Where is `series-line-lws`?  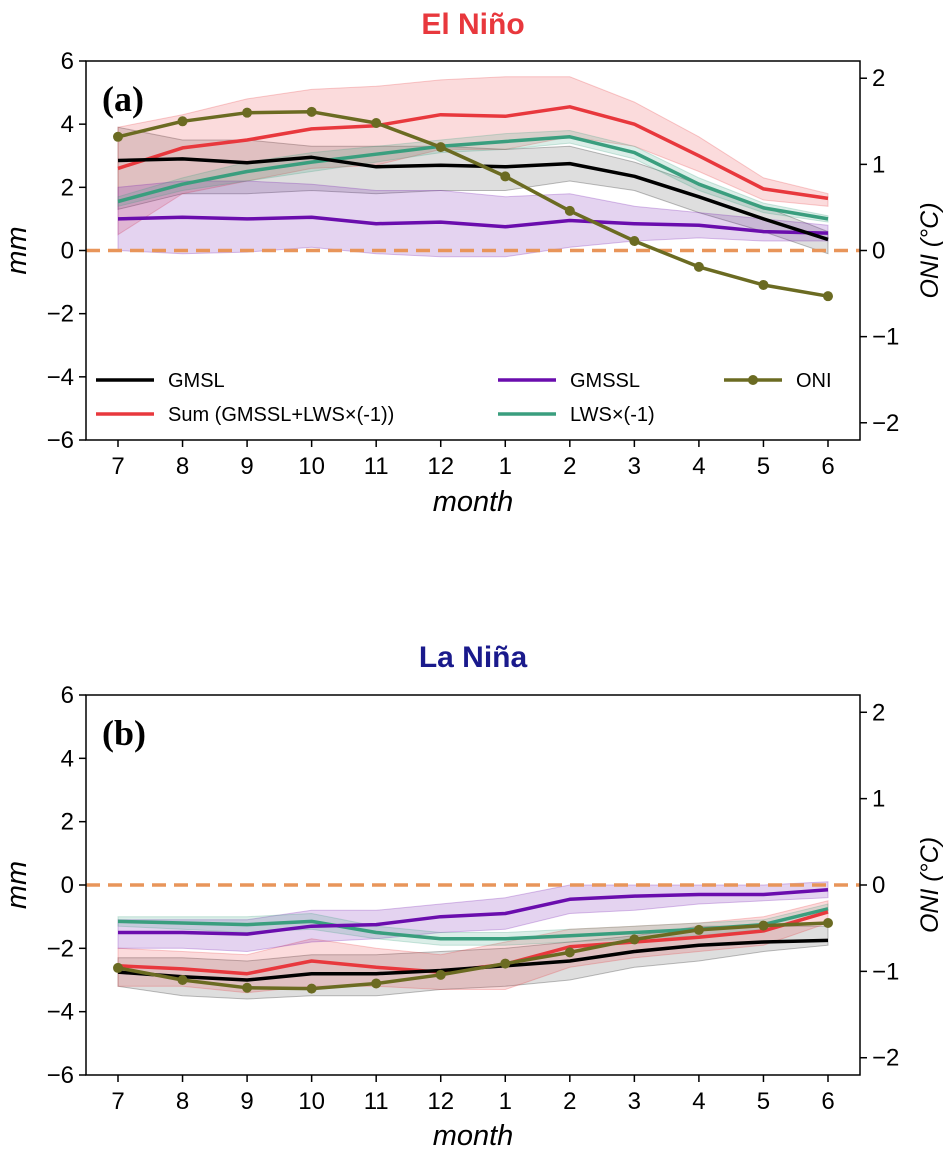 series-line-lws is located at coordinates (473, 178).